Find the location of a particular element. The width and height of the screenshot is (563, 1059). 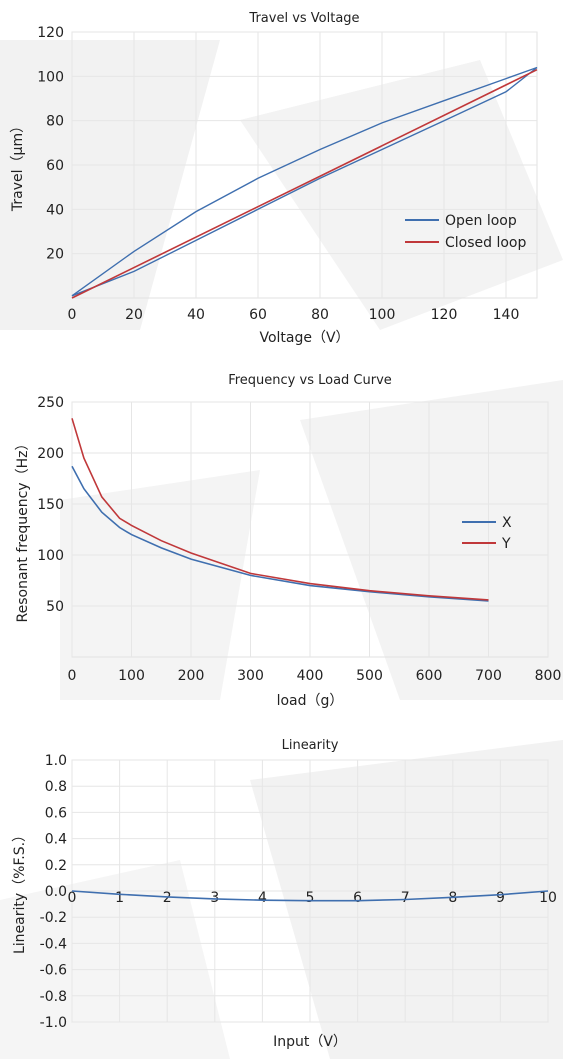

series-line-linearity is located at coordinates (310, 896).